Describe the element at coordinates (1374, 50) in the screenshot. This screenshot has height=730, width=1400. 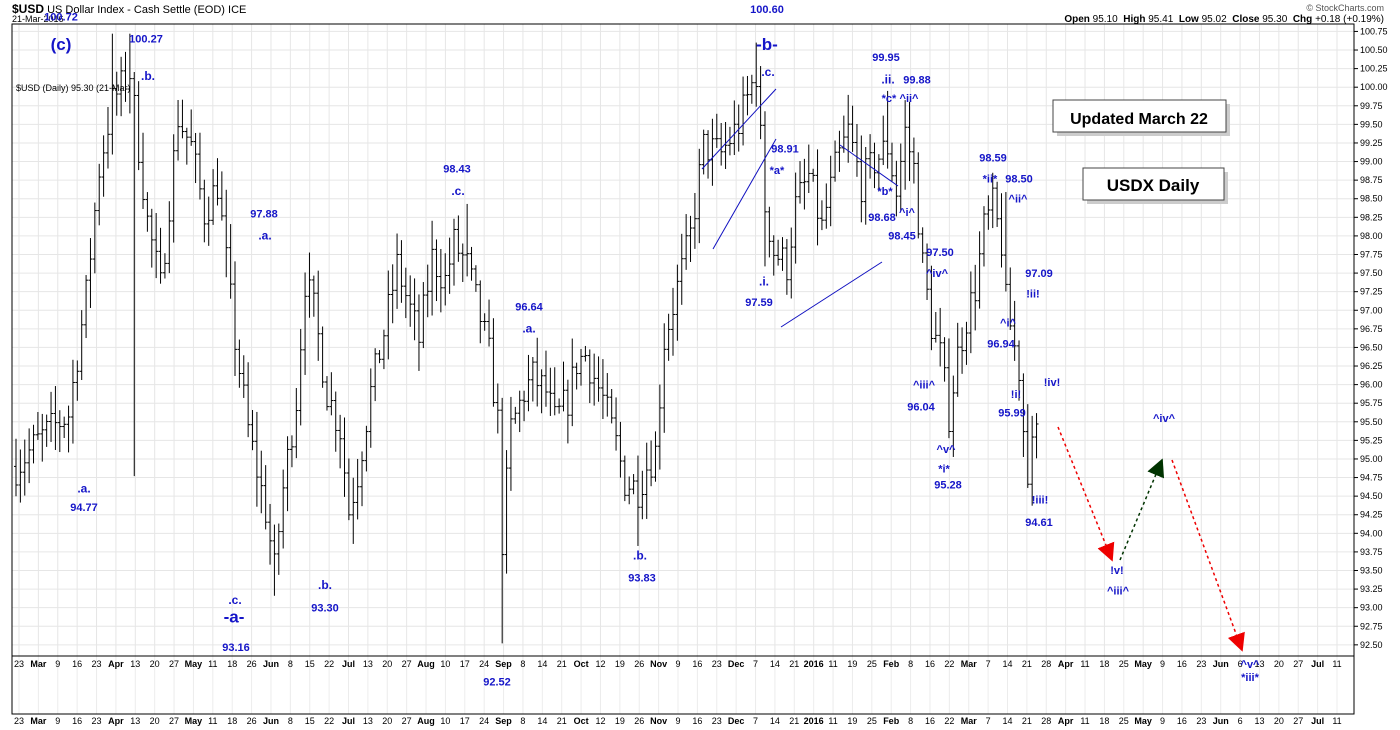
I see `y-tick-label: 100.50` at that location.